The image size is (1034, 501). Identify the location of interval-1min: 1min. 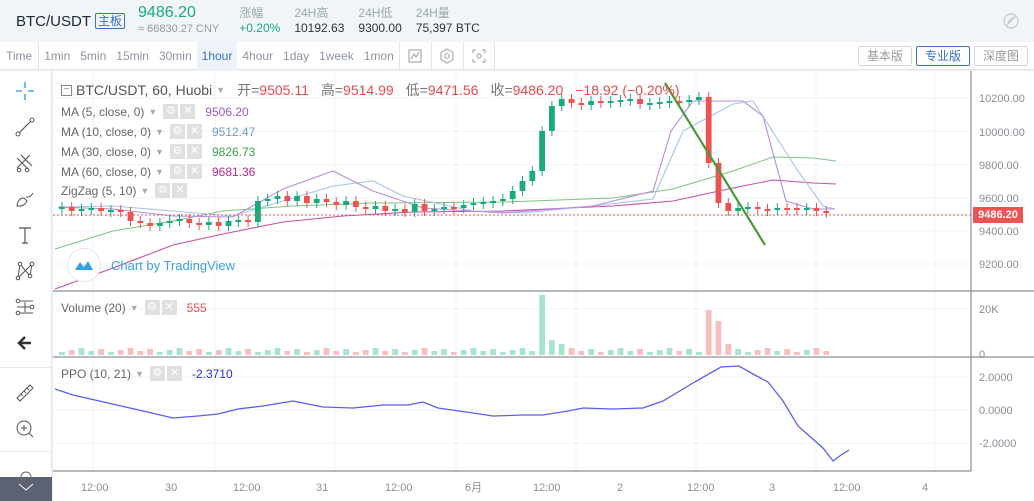
(57, 55).